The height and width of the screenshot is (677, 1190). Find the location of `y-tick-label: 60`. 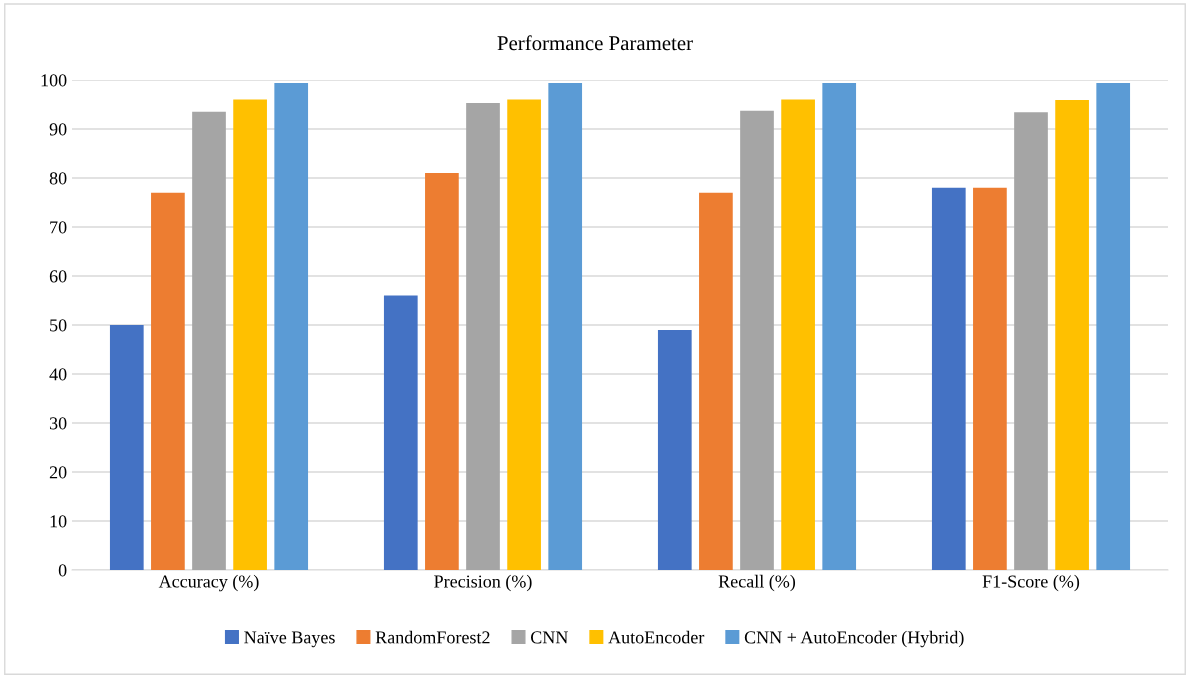

y-tick-label: 60 is located at coordinates (58, 276).